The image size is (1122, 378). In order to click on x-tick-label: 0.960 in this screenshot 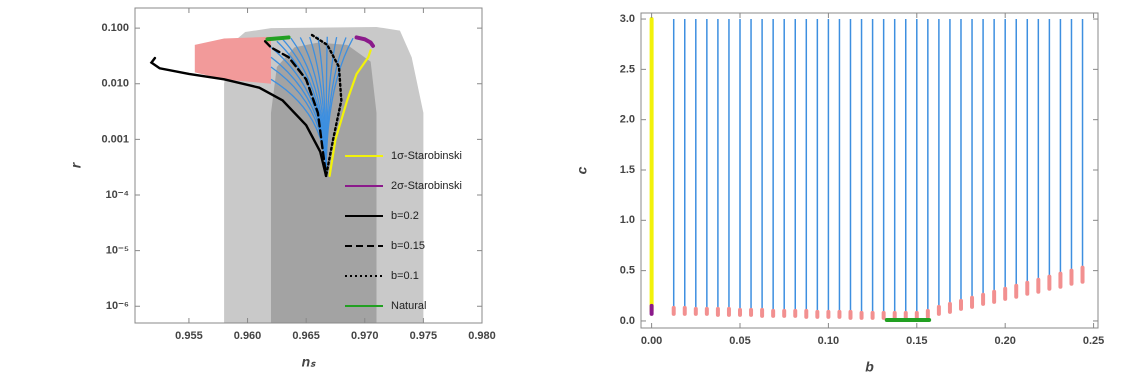, I will do `click(248, 336)`.